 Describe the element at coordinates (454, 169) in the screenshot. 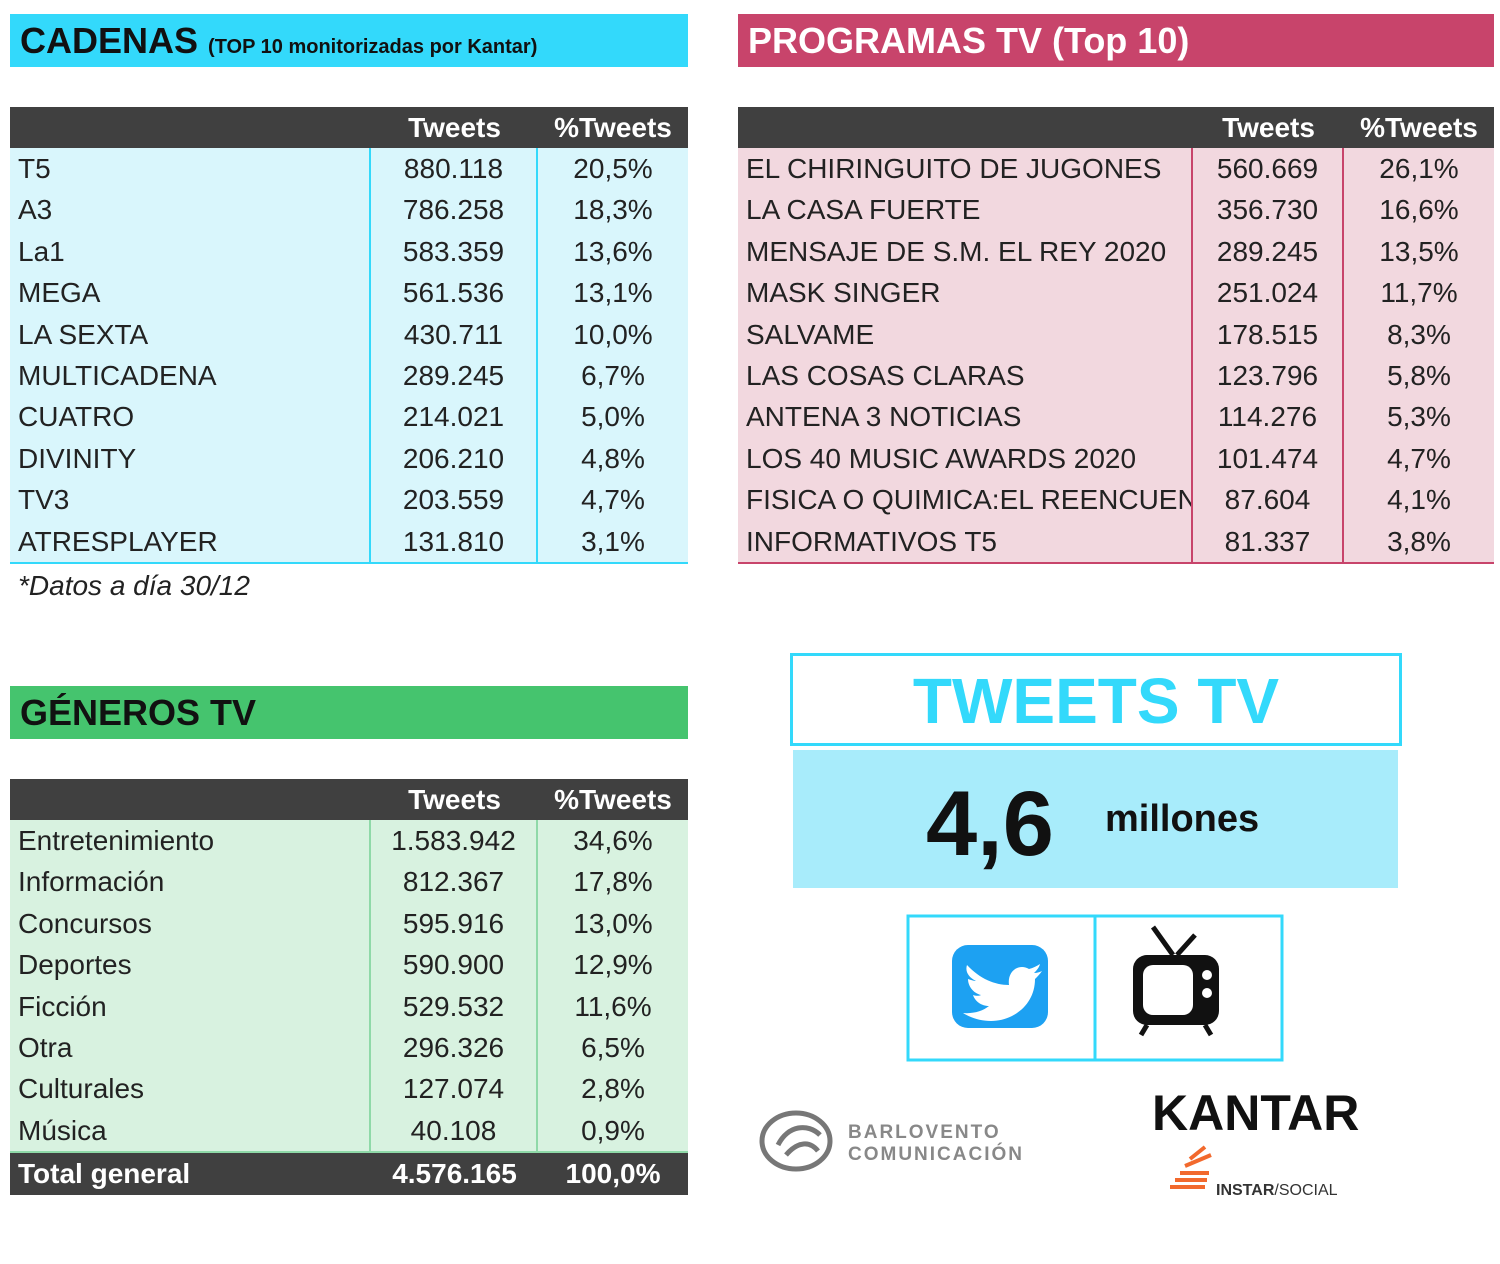

I see `cell: 880.118` at that location.